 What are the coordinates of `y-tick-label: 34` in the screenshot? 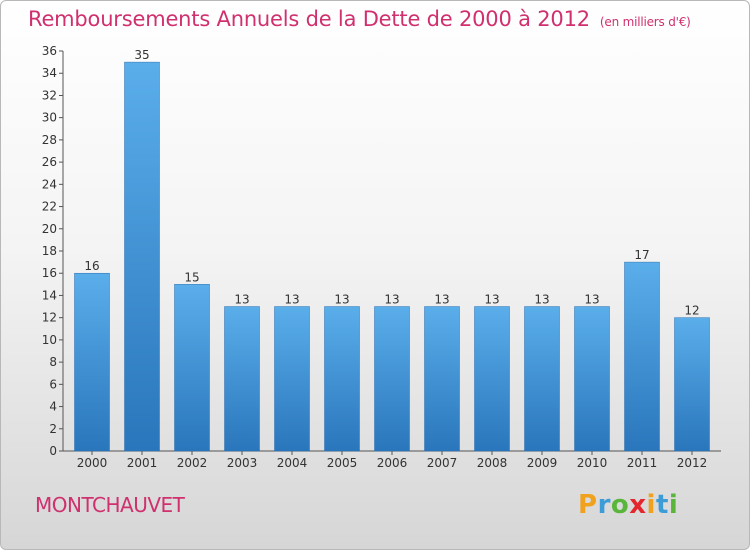 It's located at (49, 73).